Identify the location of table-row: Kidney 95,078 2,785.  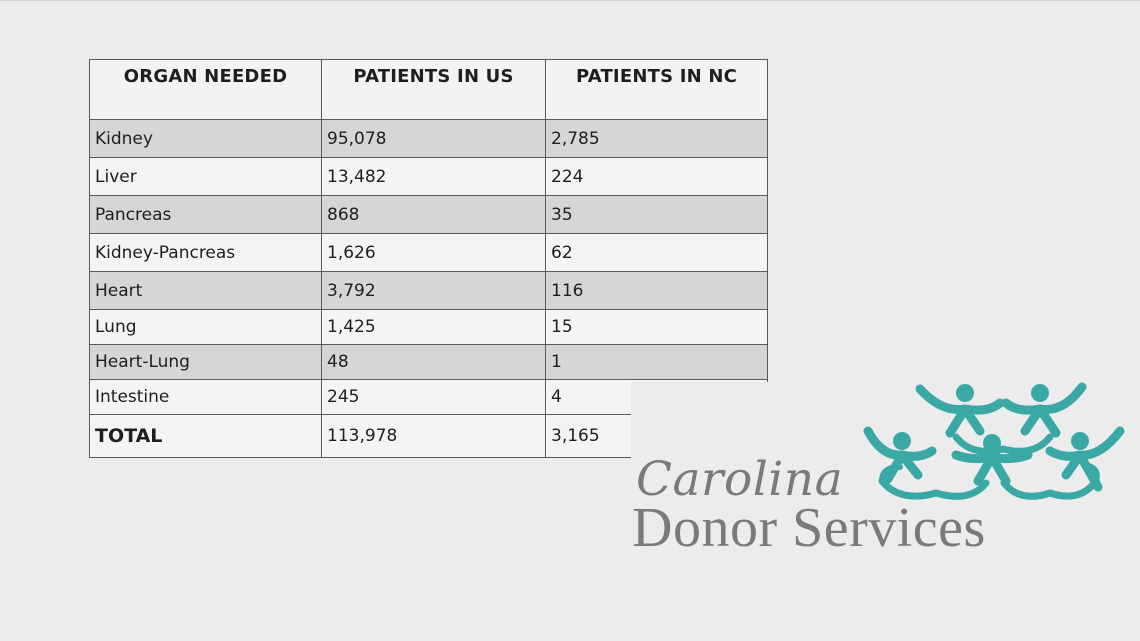
(428, 138).